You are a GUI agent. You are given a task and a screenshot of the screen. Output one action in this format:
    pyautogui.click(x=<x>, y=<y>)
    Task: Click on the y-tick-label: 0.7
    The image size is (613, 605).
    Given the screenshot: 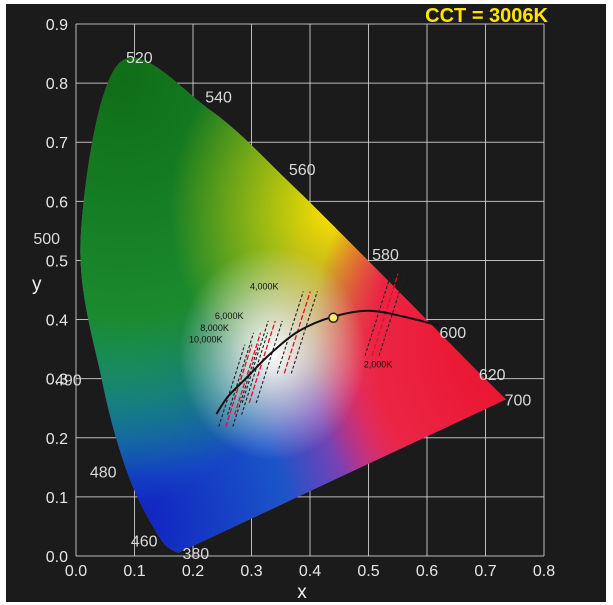 What is the action you would take?
    pyautogui.click(x=57, y=143)
    